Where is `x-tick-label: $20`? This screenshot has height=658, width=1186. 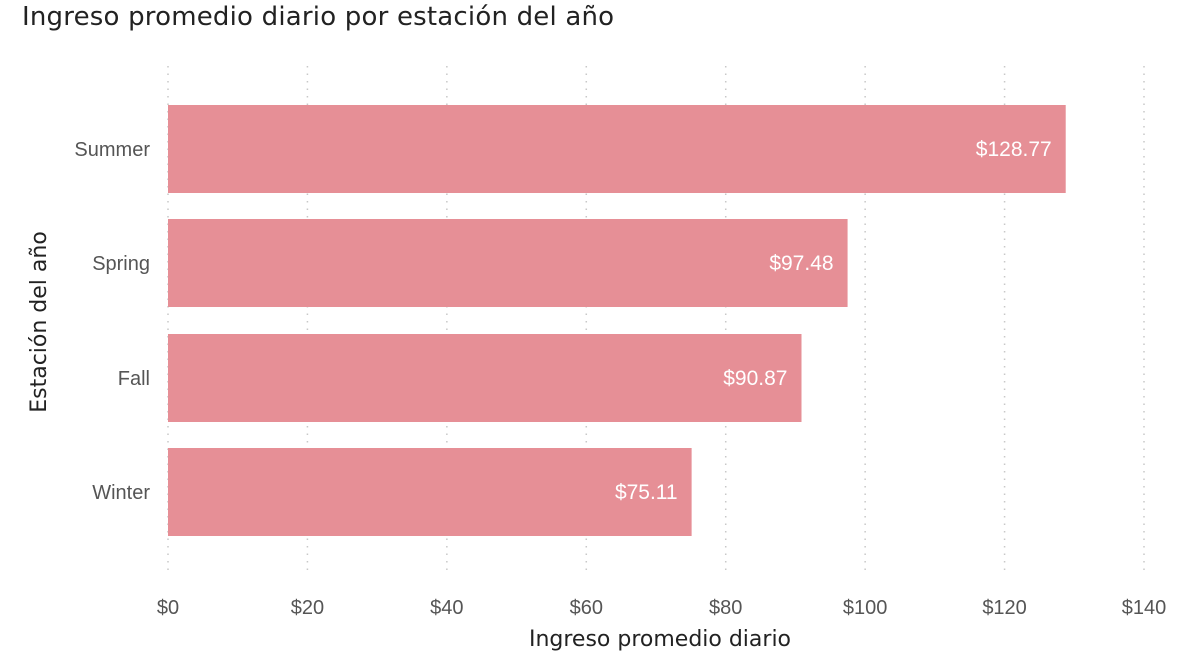 x-tick-label: $20 is located at coordinates (307, 608).